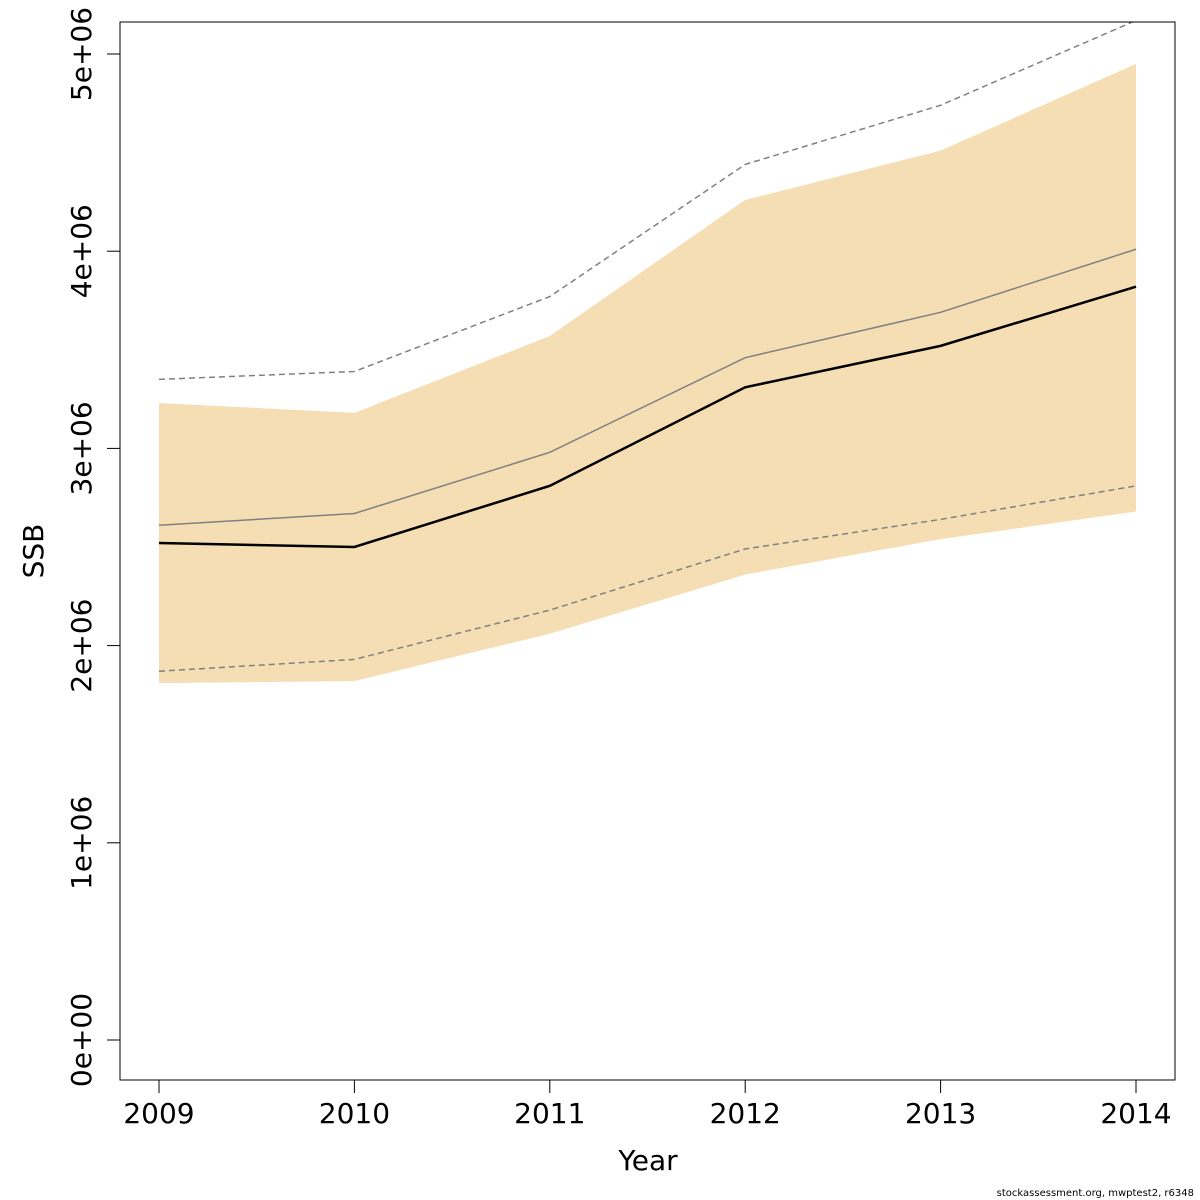 This screenshot has width=1200, height=1200. I want to click on x-tick-label: 2012, so click(745, 1113).